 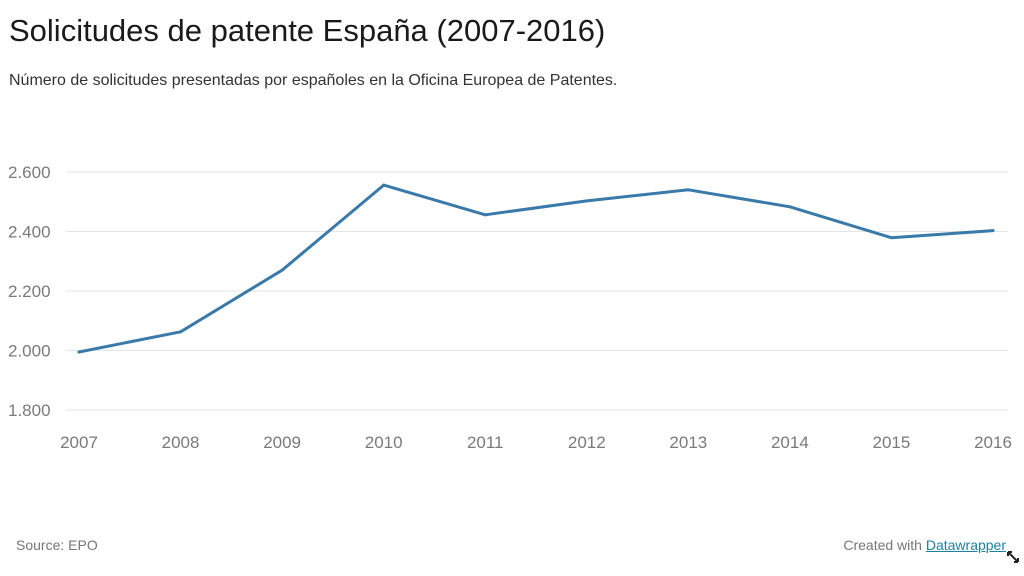 I want to click on resize-cursor-icon, so click(x=1013, y=557).